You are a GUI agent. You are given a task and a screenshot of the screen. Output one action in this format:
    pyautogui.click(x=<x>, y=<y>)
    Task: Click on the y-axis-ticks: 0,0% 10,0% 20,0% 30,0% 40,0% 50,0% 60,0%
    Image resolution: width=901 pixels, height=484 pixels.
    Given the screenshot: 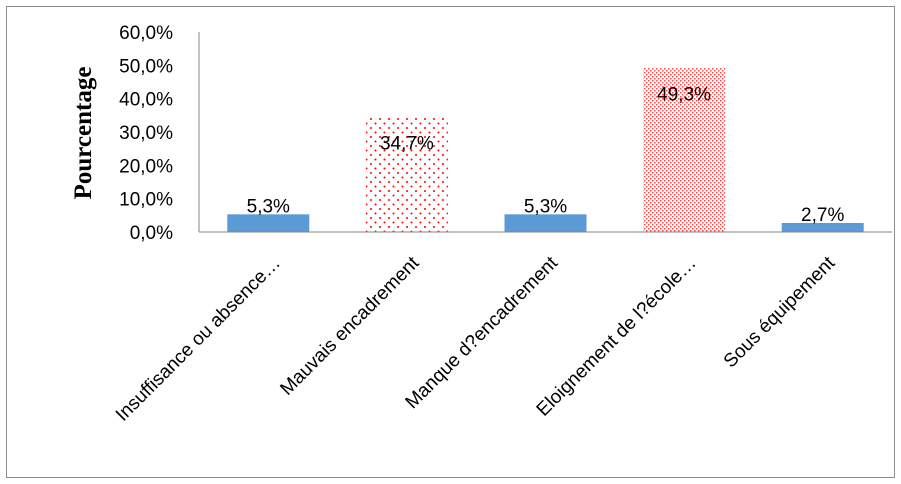 What is the action you would take?
    pyautogui.click(x=146, y=133)
    